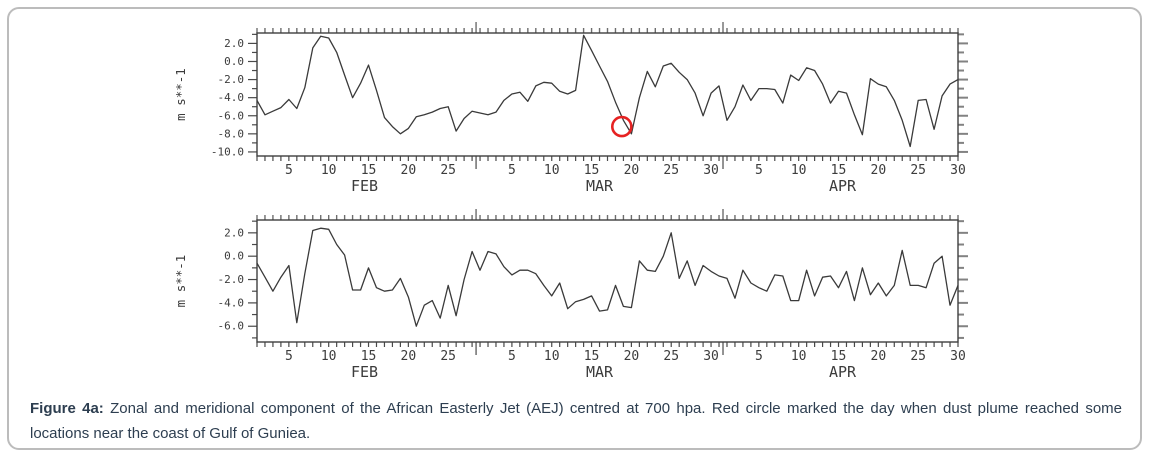  I want to click on series-line, so click(607, 277).